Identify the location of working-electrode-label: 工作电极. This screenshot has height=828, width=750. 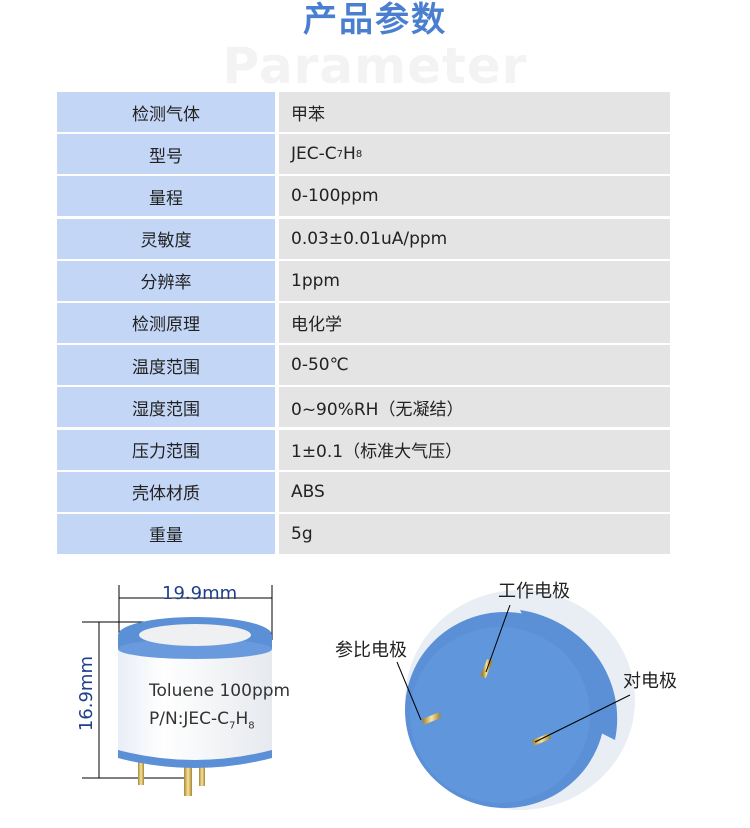
(534, 591).